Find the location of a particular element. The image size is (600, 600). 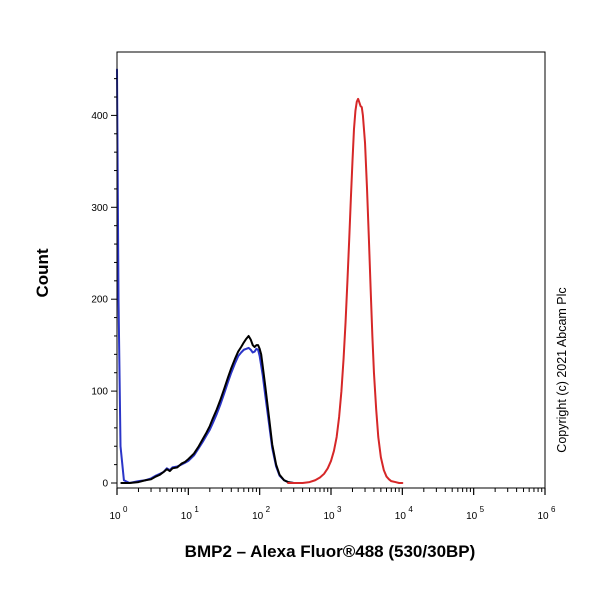

y-tick-label: 200 is located at coordinates (99, 300).